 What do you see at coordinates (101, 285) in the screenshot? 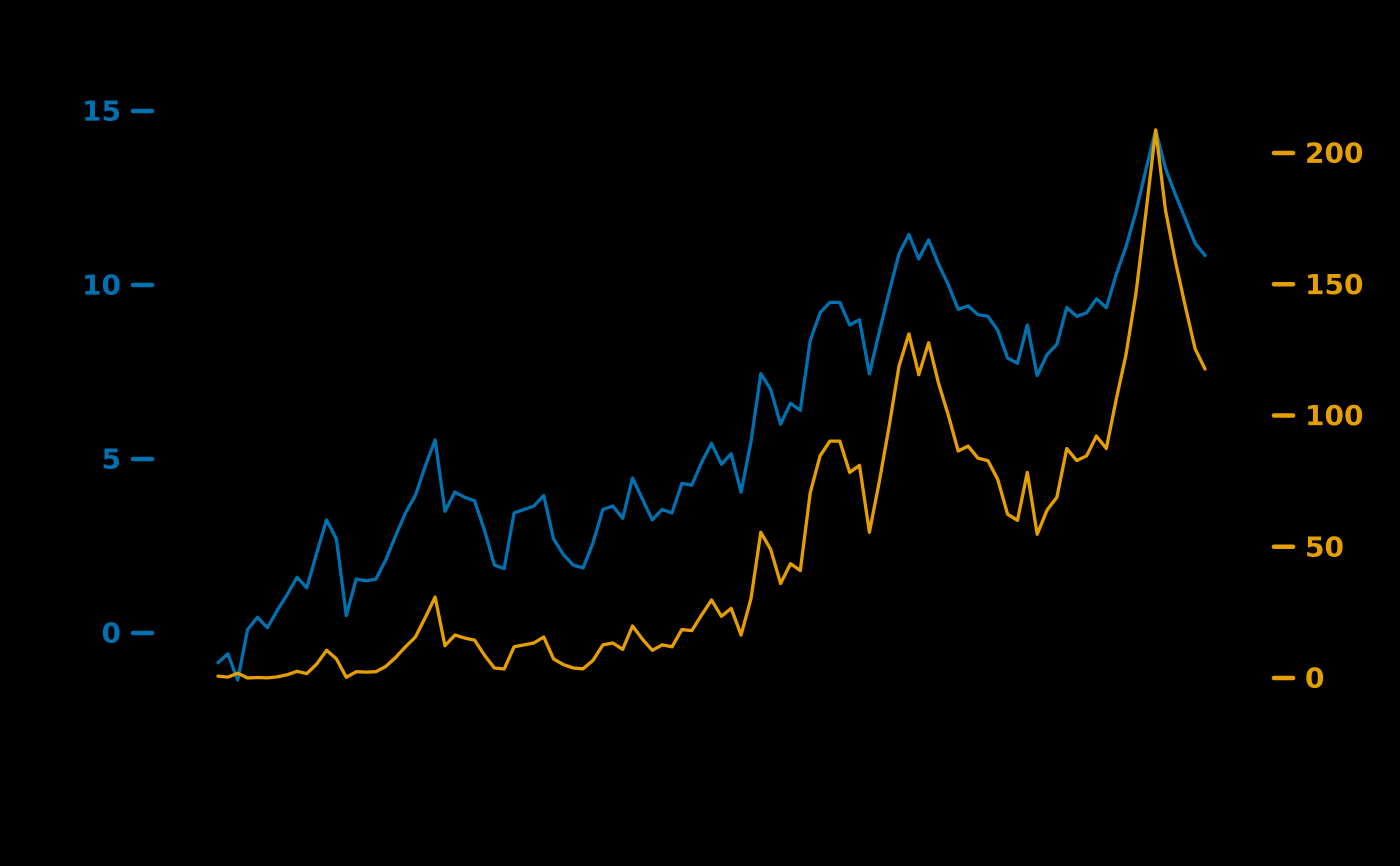
I see `left-axis-tick-label: 10` at bounding box center [101, 285].